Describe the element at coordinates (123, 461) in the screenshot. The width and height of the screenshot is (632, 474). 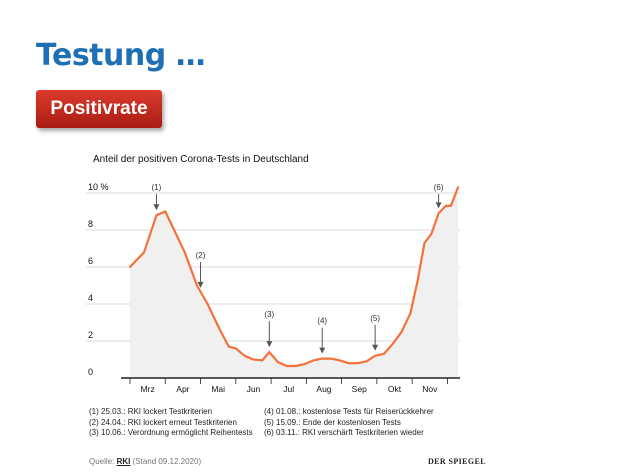
I see `source-link: RKI` at that location.